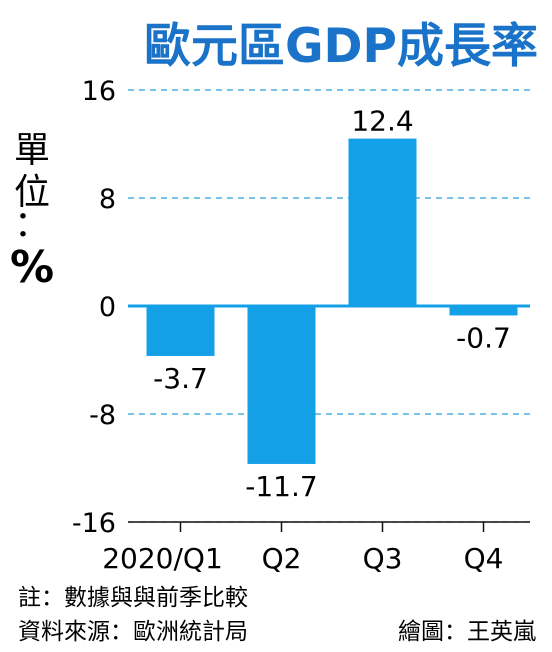 The height and width of the screenshot is (652, 552). What do you see at coordinates (382, 121) in the screenshot?
I see `data-label: 12.4` at bounding box center [382, 121].